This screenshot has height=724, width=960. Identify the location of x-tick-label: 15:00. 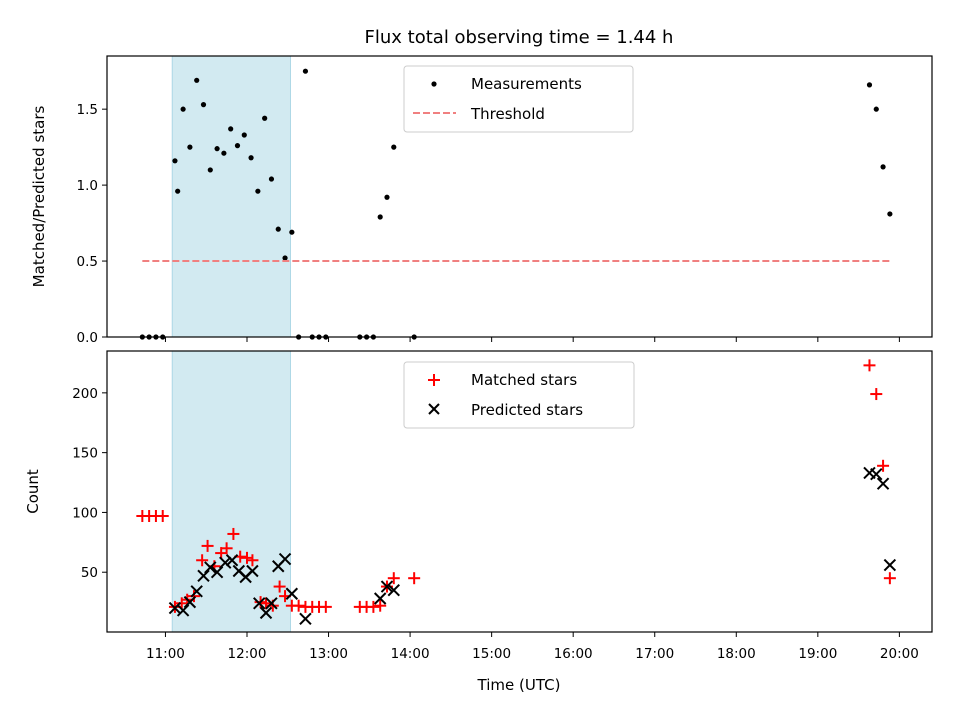
(491, 654).